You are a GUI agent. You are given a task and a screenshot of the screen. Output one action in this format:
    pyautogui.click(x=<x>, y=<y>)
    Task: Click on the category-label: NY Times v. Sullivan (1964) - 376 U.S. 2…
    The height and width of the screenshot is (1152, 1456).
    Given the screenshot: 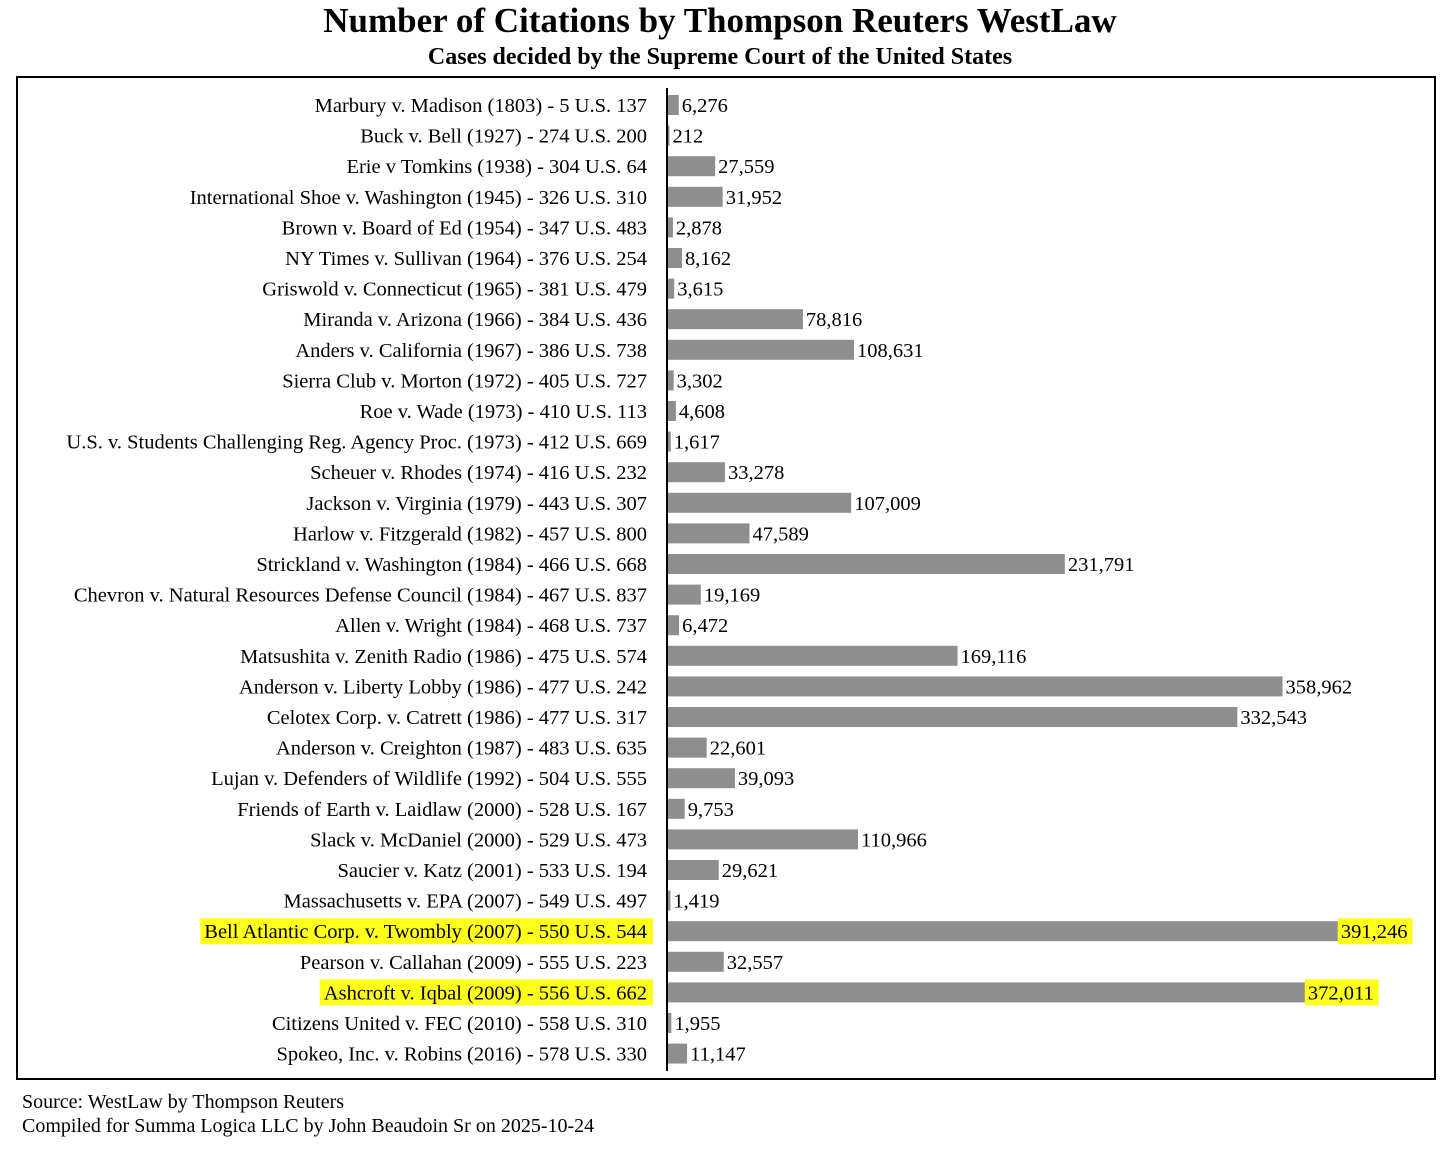 What is the action you would take?
    pyautogui.click(x=466, y=259)
    